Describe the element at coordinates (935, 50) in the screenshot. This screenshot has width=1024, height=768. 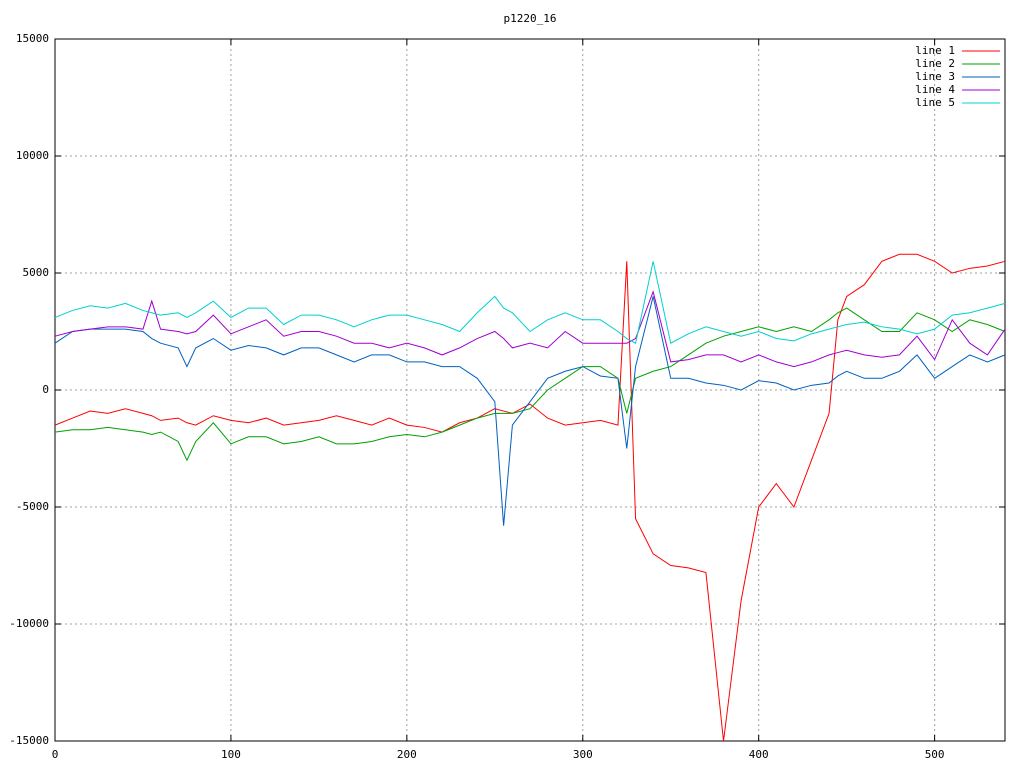
I see `legend-label: line 1` at that location.